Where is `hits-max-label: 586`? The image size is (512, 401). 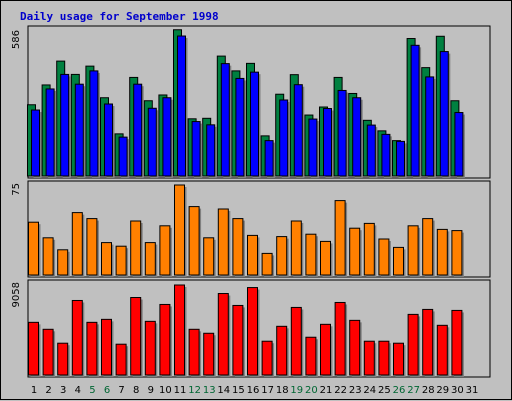 hits-max-label: 586 is located at coordinates (16, 39).